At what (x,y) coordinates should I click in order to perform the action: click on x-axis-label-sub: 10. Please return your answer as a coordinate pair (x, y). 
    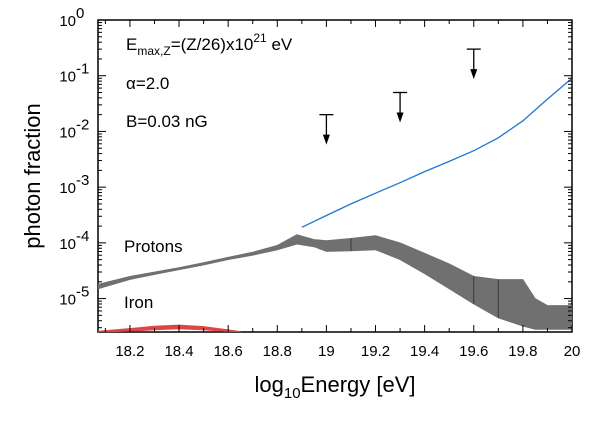
    Looking at the image, I should click on (292, 393).